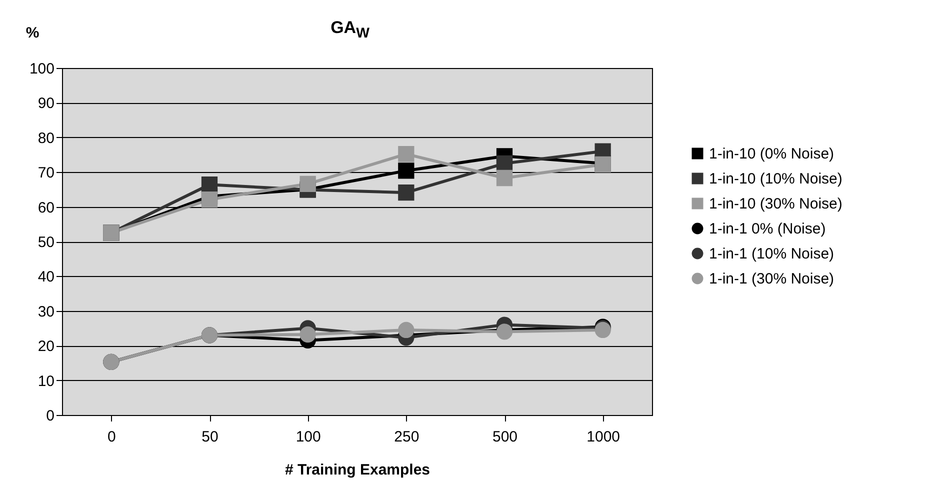 The width and height of the screenshot is (935, 496). I want to click on y-tick-label: 20, so click(46, 347).